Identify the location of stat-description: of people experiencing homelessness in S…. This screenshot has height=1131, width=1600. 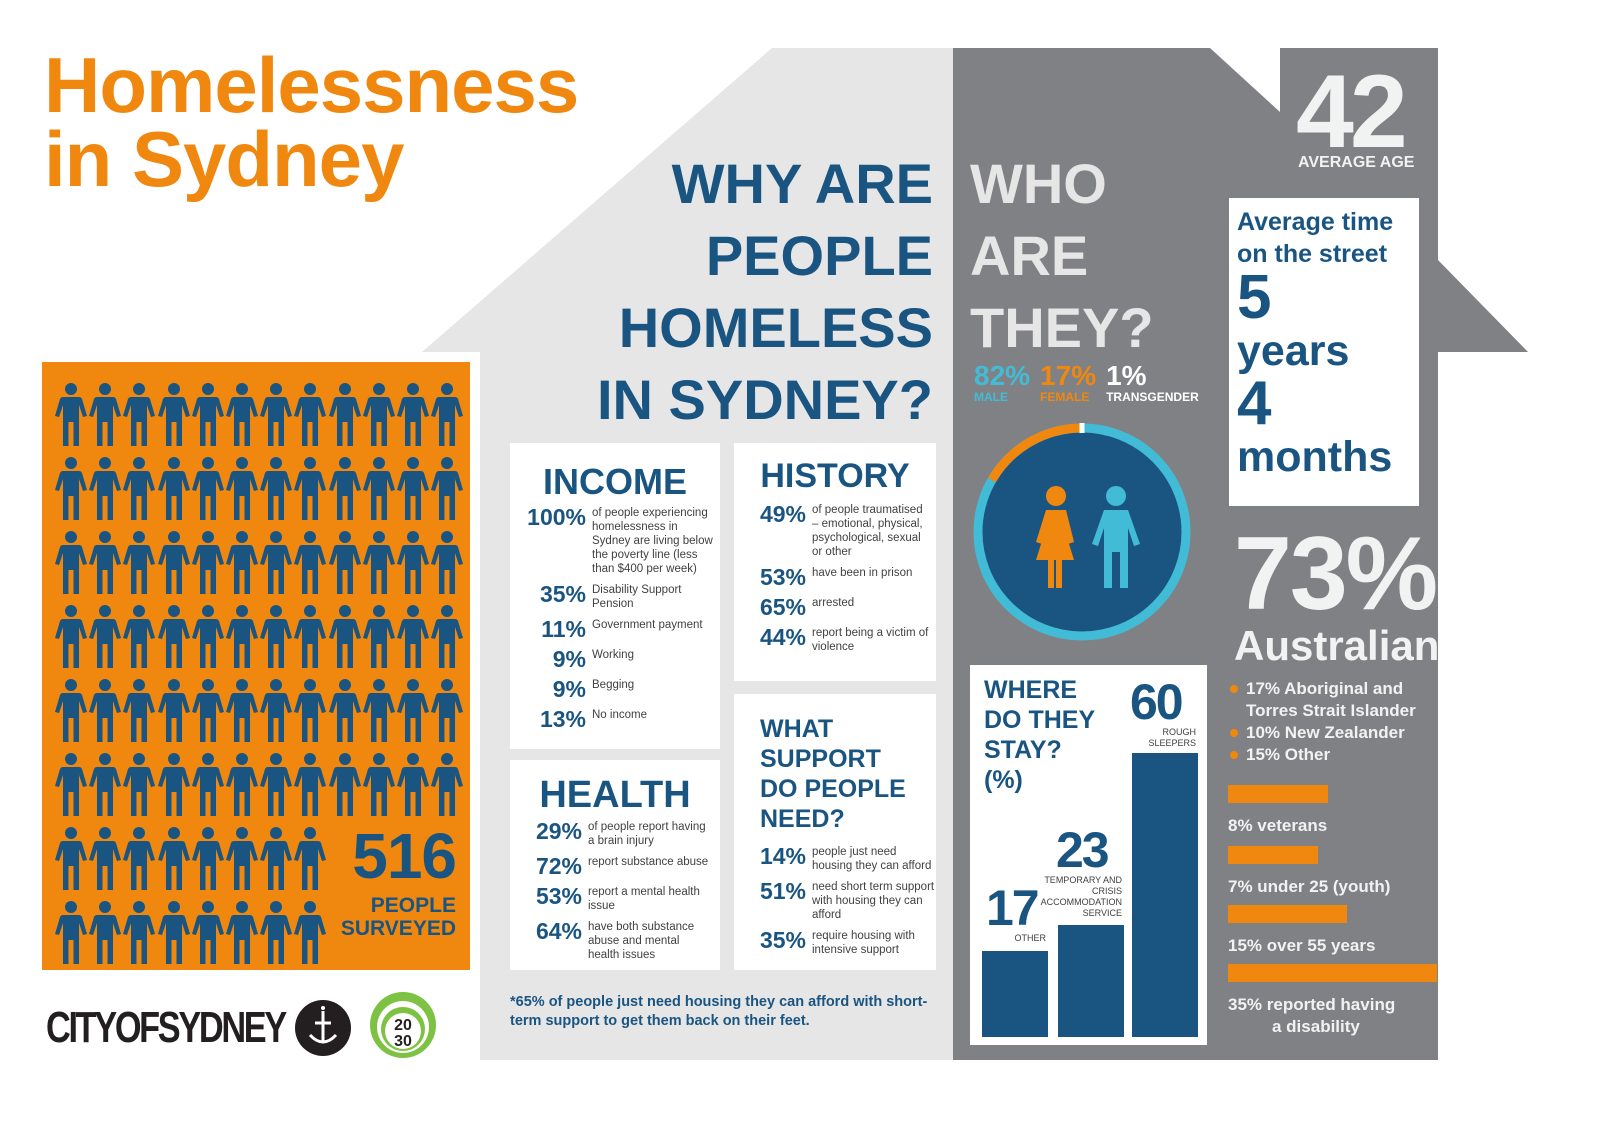
(652, 541).